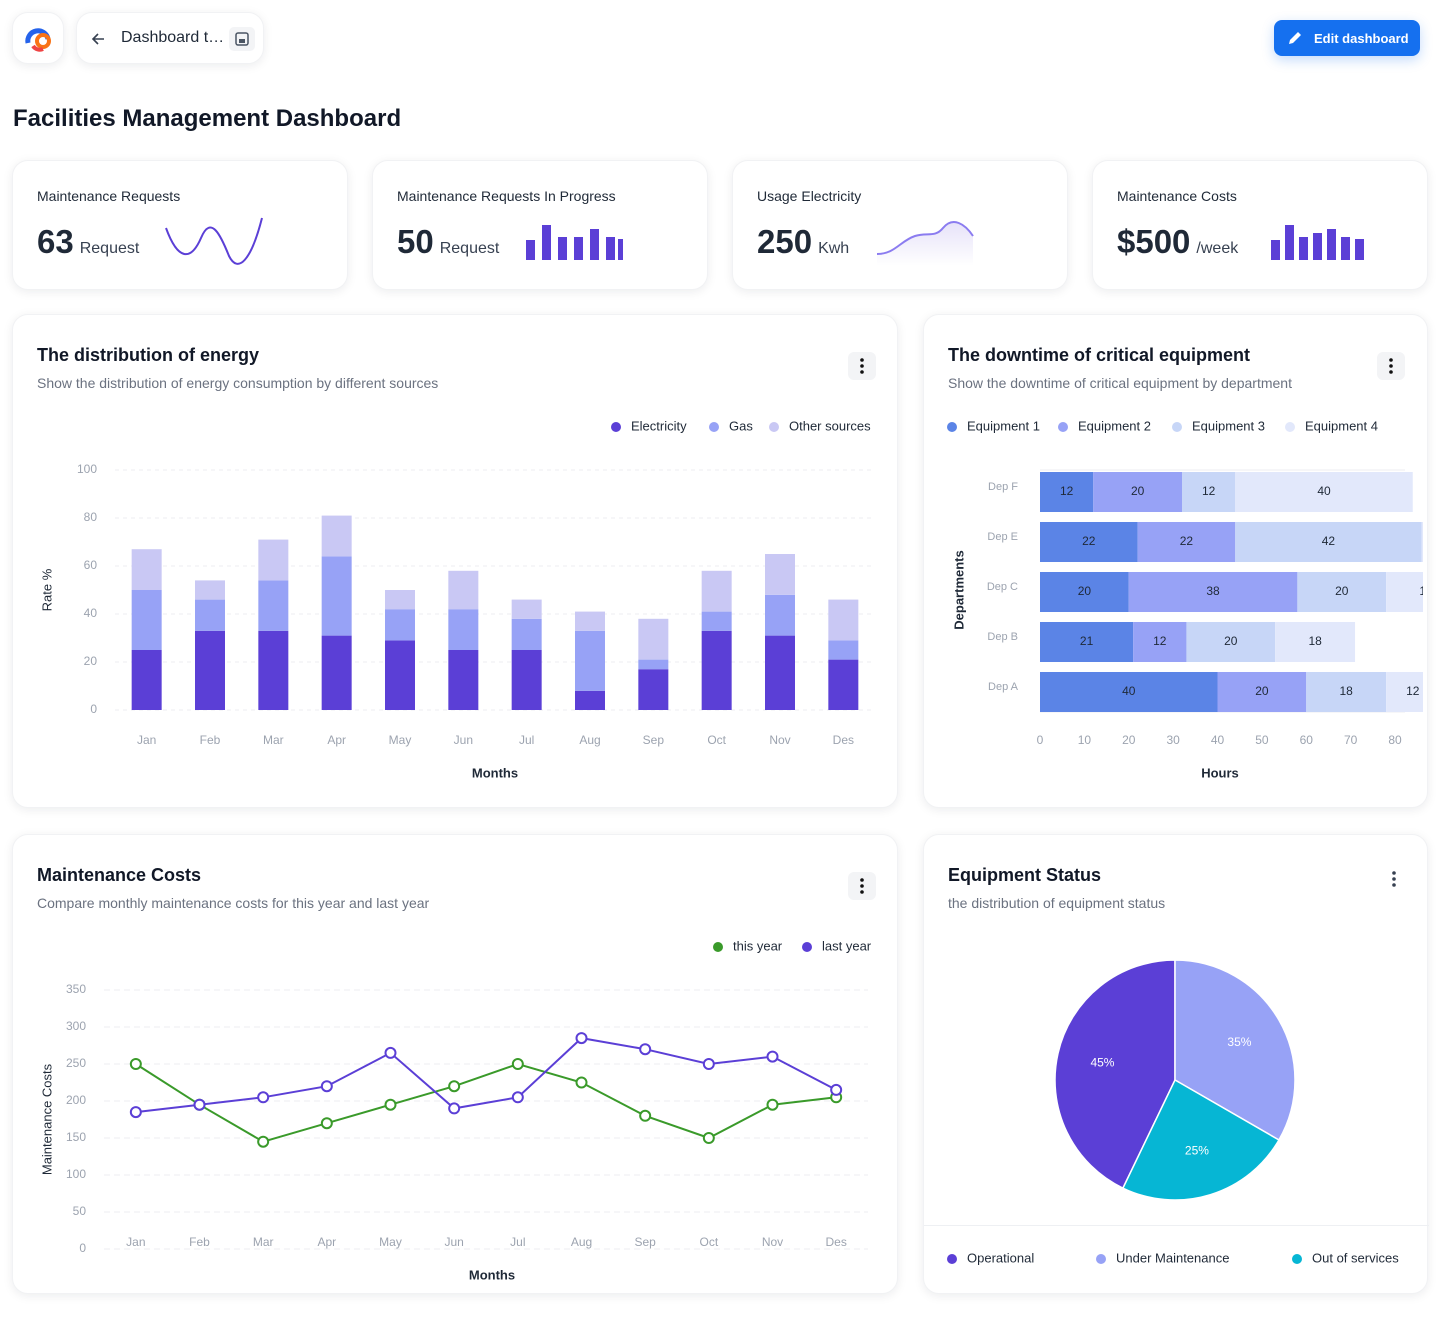 This screenshot has width=1440, height=1318. Describe the element at coordinates (1114, 425) in the screenshot. I see `legend-label: Equipment 2` at that location.